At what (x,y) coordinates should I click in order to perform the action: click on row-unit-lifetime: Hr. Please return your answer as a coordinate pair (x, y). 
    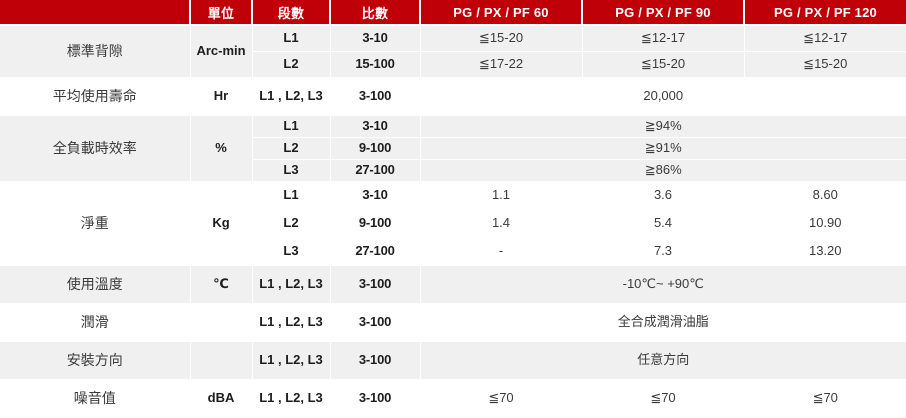
    Looking at the image, I should click on (221, 96).